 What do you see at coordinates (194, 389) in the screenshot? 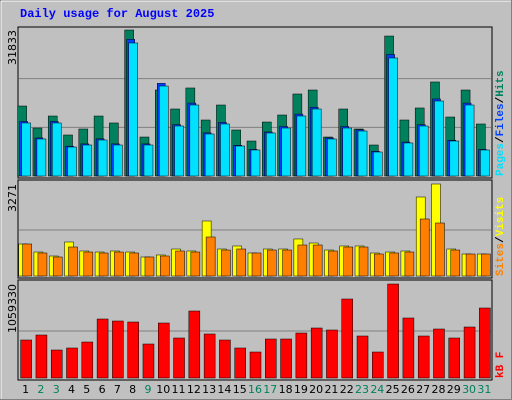
I see `x-tick-label: 12` at bounding box center [194, 389].